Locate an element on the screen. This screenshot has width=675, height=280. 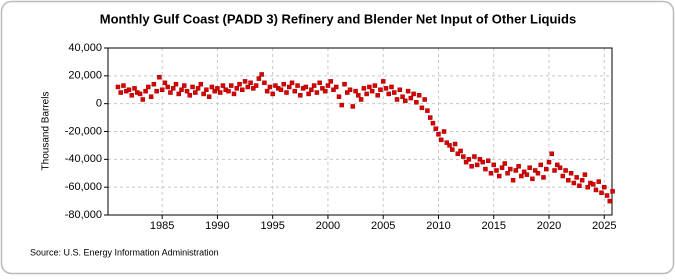
x-tick-label: 2025 is located at coordinates (604, 226).